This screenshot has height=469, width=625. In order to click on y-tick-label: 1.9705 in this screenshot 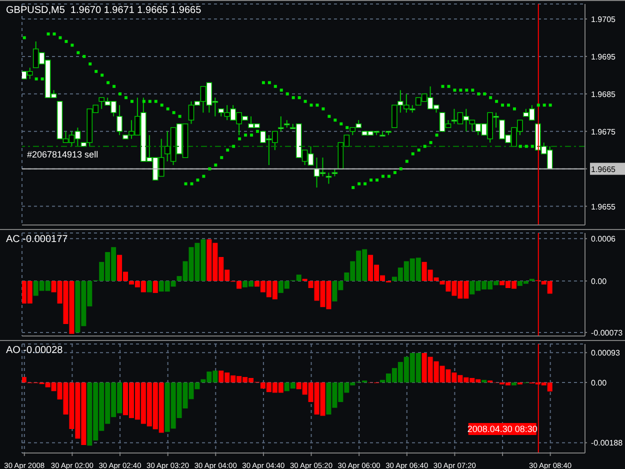, I will do `click(603, 19)`.